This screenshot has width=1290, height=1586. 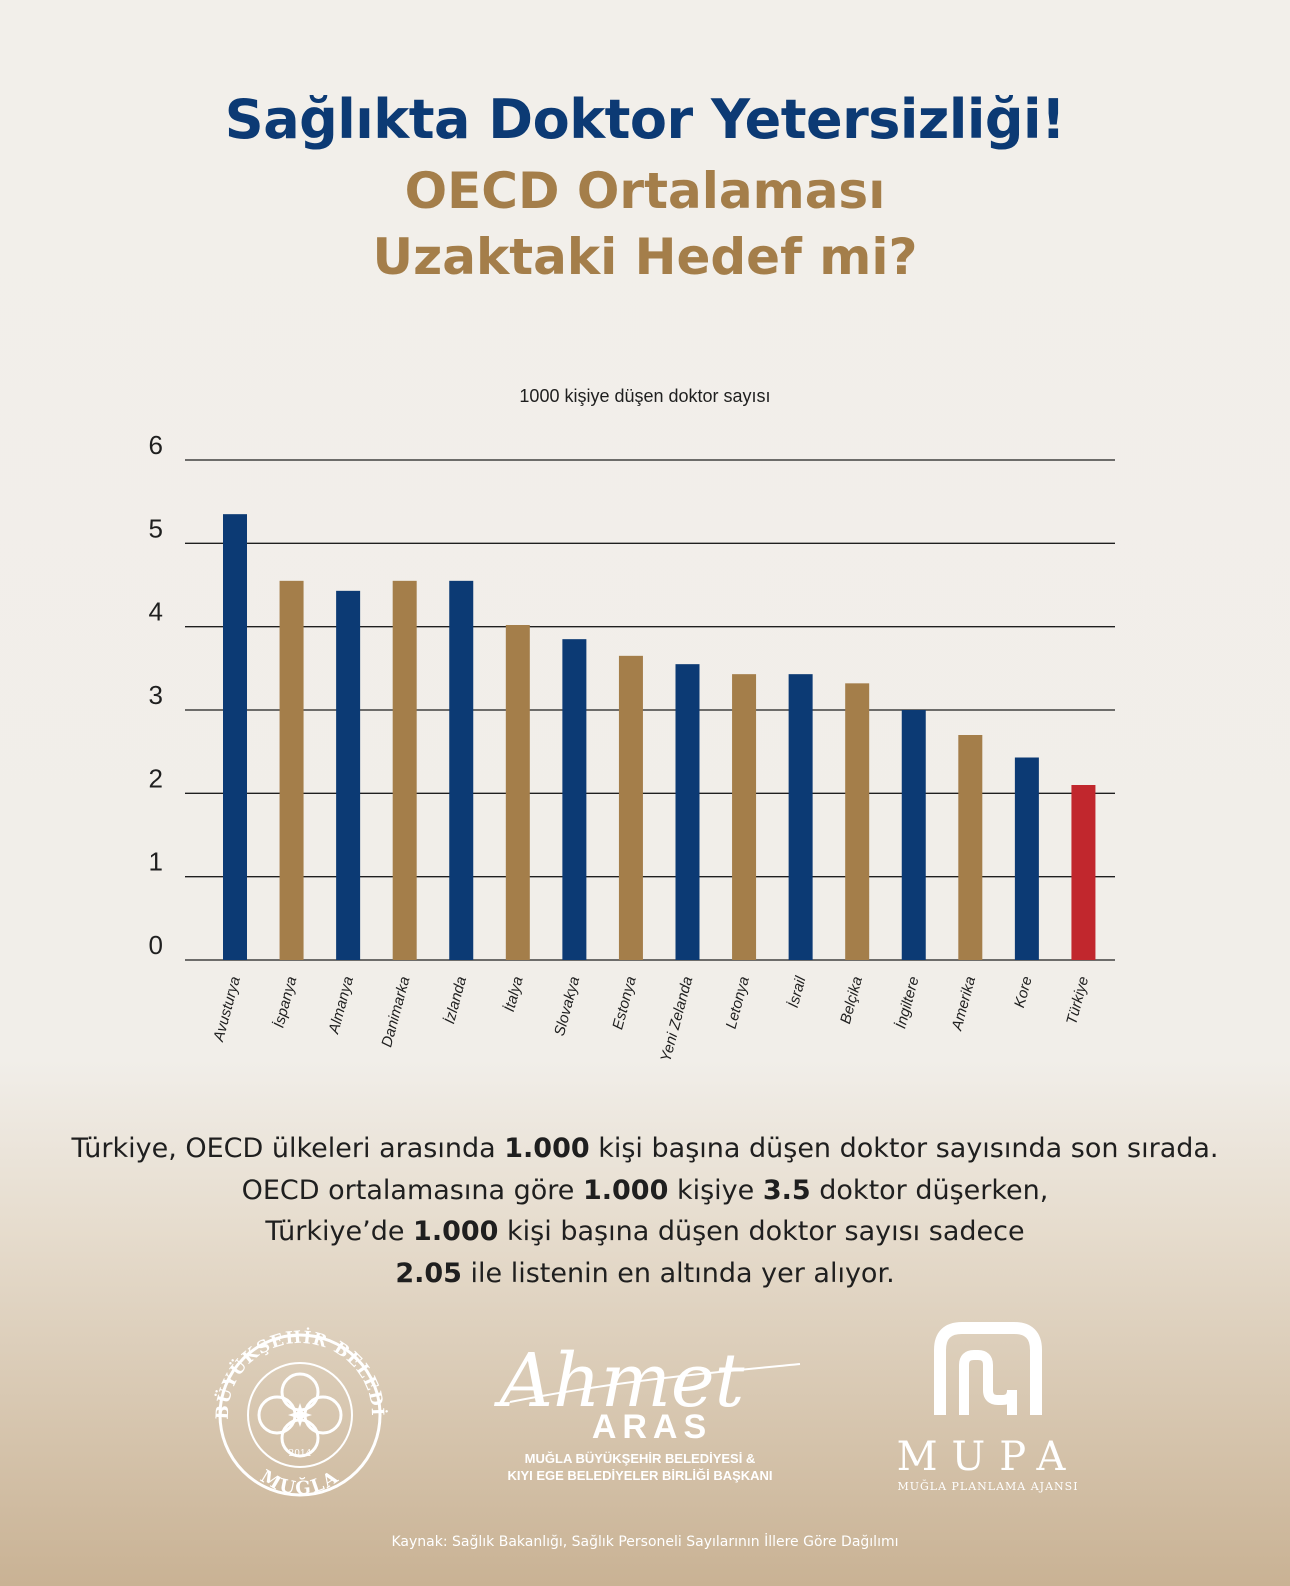 What do you see at coordinates (640, 1458) in the screenshot?
I see `signature-title-line1: MUĞLA BÜYÜKŞEHİR BELEDİYESİ &` at bounding box center [640, 1458].